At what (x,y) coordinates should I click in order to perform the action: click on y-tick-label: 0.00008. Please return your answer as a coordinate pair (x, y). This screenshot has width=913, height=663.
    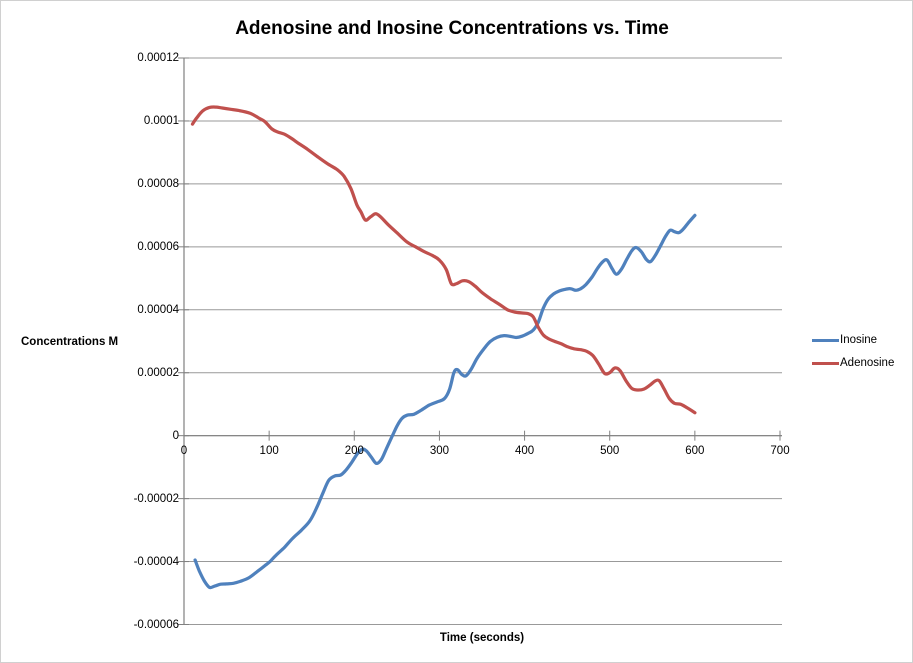
    Looking at the image, I should click on (158, 183).